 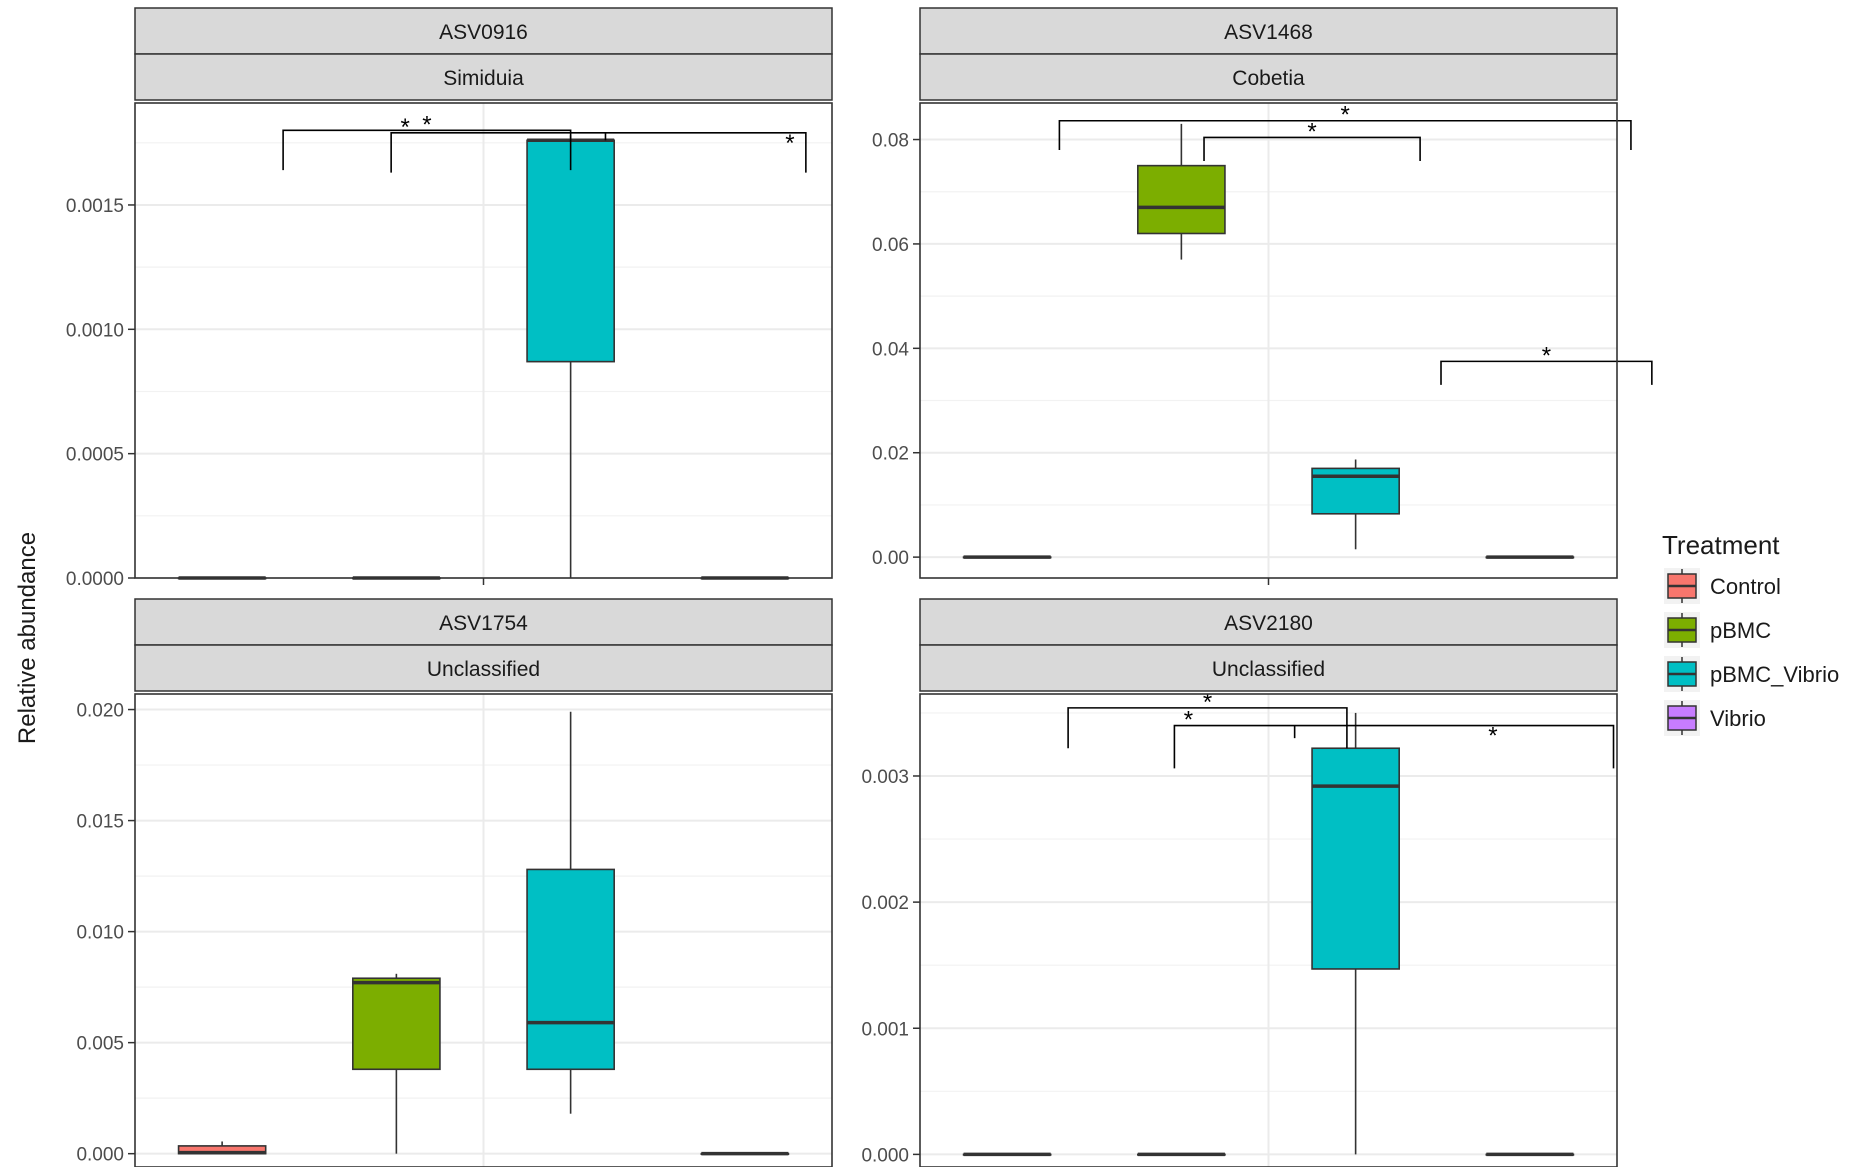 I want to click on legend-item-vibrio: Vibrio, so click(x=1715, y=718).